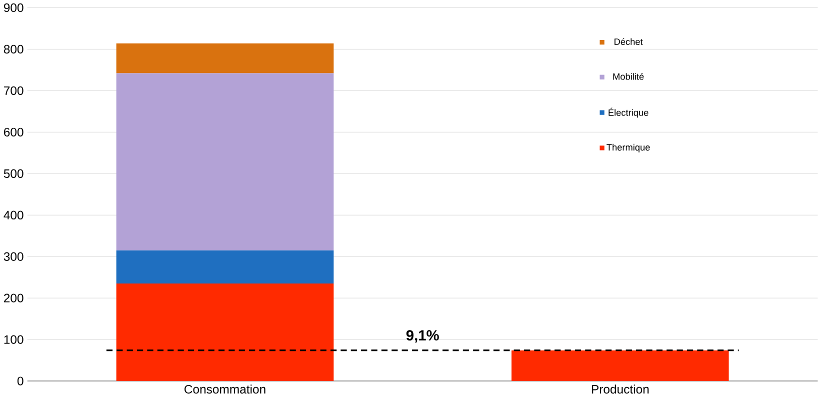 This screenshot has width=818, height=397. Describe the element at coordinates (14, 173) in the screenshot. I see `y-tick-label: 500` at that location.